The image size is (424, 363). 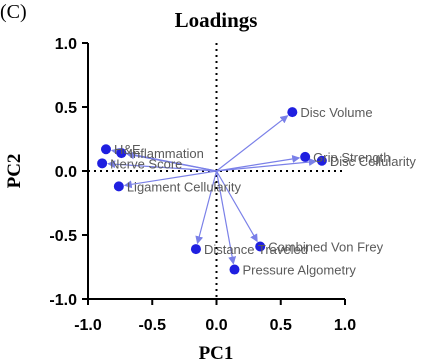 I want to click on chart-title: Loadings, so click(x=216, y=20).